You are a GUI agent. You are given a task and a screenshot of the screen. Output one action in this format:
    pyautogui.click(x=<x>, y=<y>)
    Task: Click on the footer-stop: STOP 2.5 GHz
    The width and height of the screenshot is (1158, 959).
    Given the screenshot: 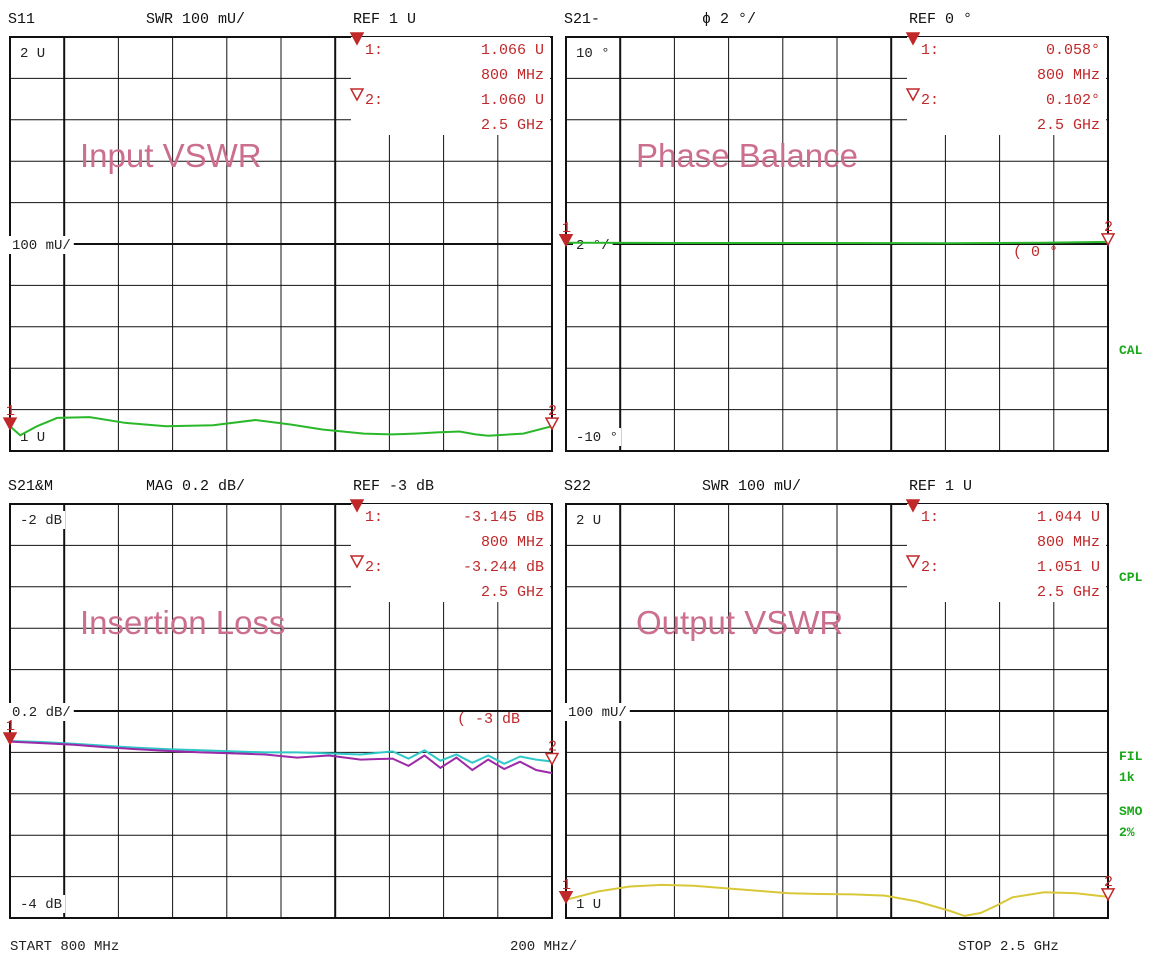 What is the action you would take?
    pyautogui.click(x=1008, y=947)
    